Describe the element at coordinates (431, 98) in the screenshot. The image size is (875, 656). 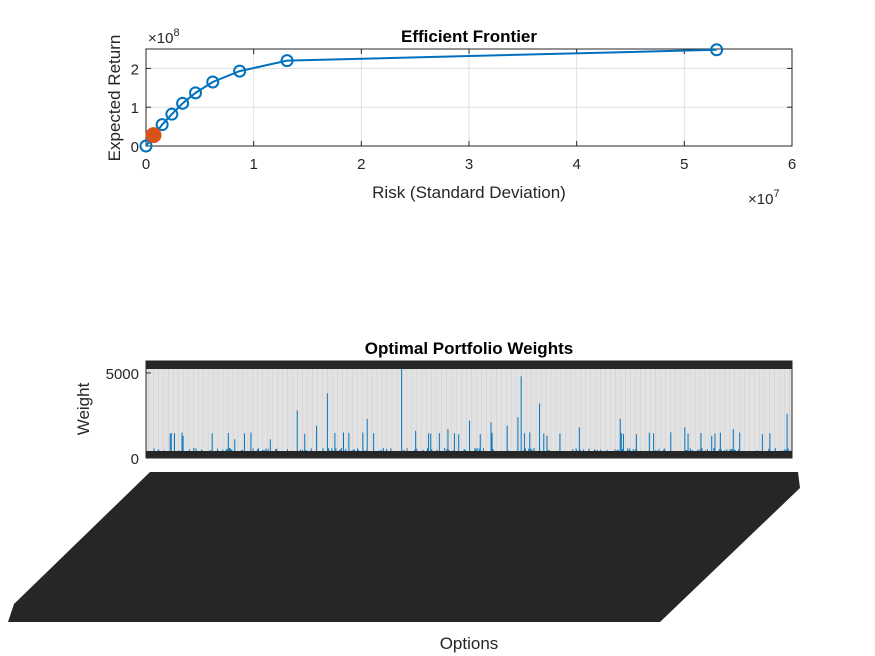
I see `frontier-series` at that location.